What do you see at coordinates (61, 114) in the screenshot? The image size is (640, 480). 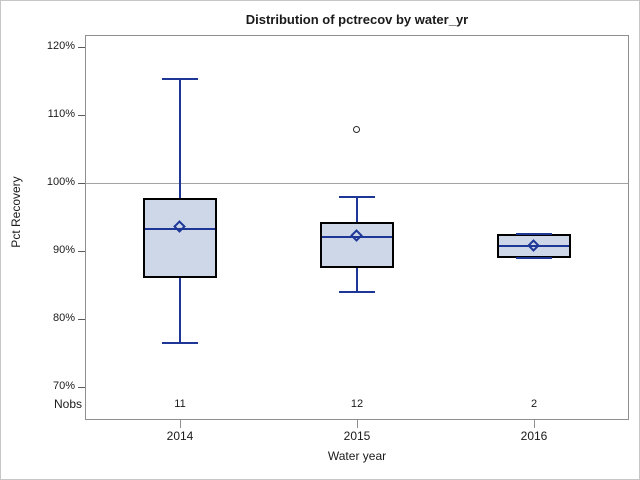 I see `y-tick-label: 110%` at bounding box center [61, 114].